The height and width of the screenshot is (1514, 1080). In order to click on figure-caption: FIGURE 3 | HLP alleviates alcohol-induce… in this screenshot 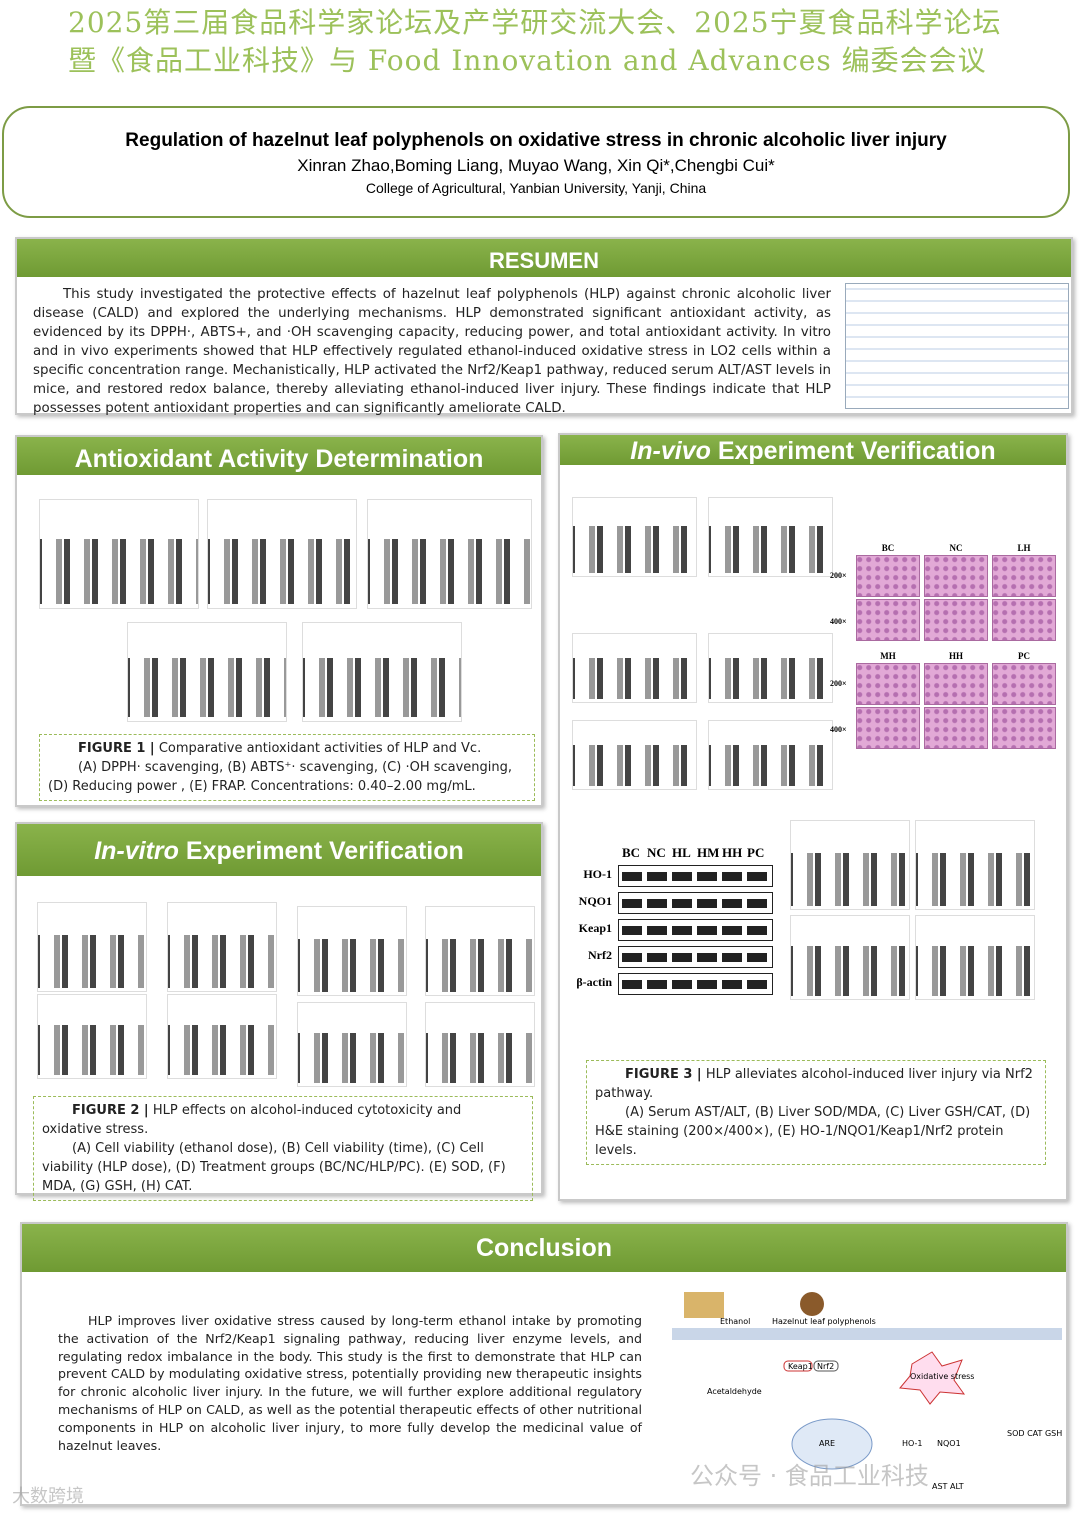, I will do `click(816, 1112)`.